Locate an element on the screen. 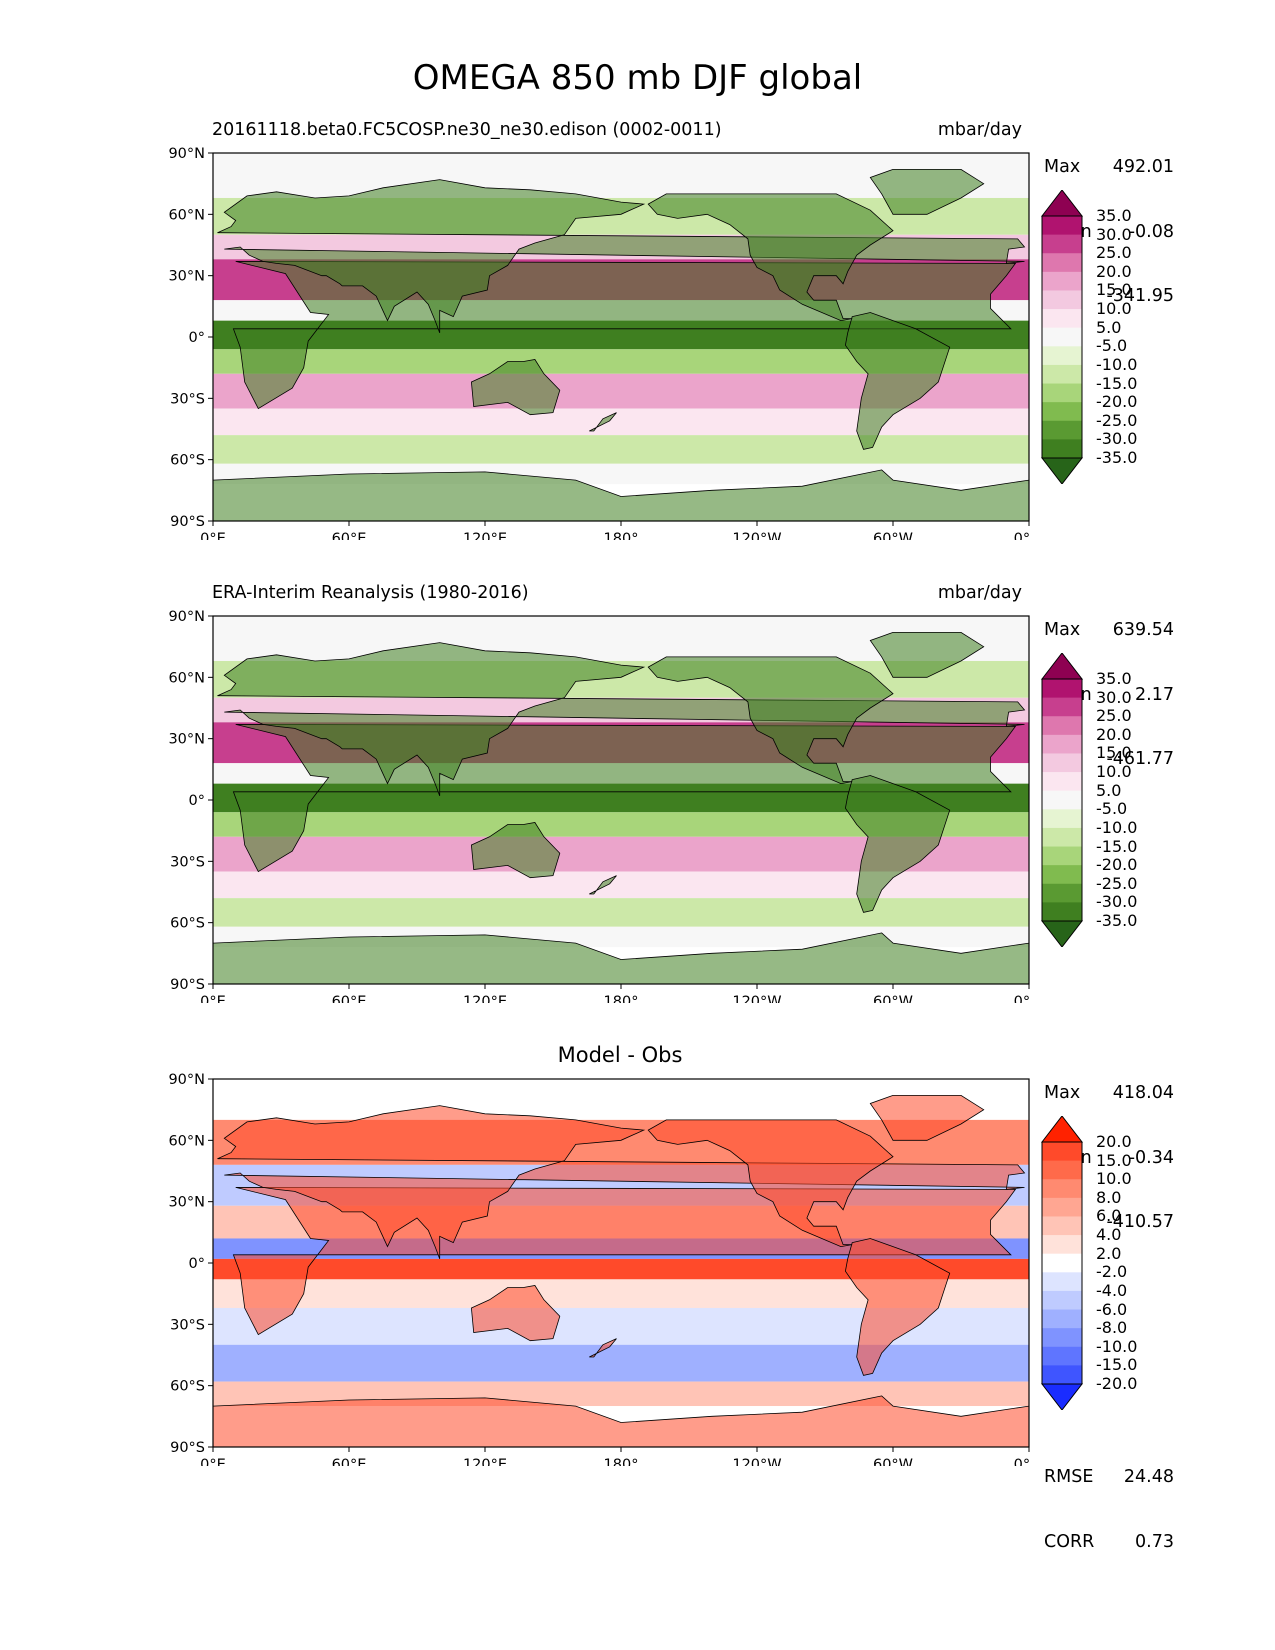 The width and height of the screenshot is (1275, 1650). colorbar-level-label: -30.0 is located at coordinates (1117, 439).